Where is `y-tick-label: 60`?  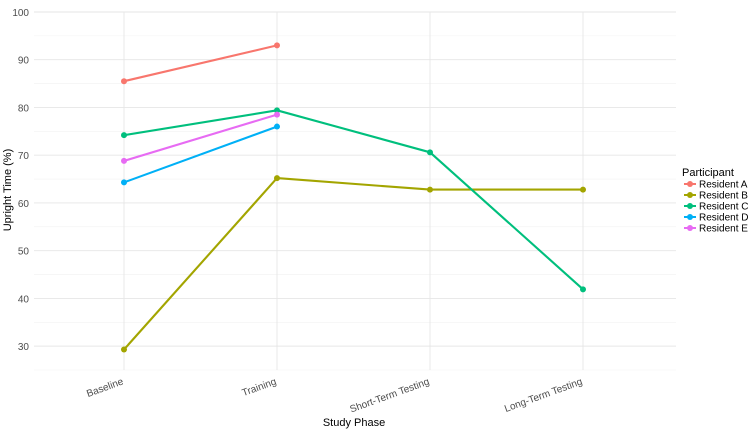
y-tick-label: 60 is located at coordinates (24, 204).